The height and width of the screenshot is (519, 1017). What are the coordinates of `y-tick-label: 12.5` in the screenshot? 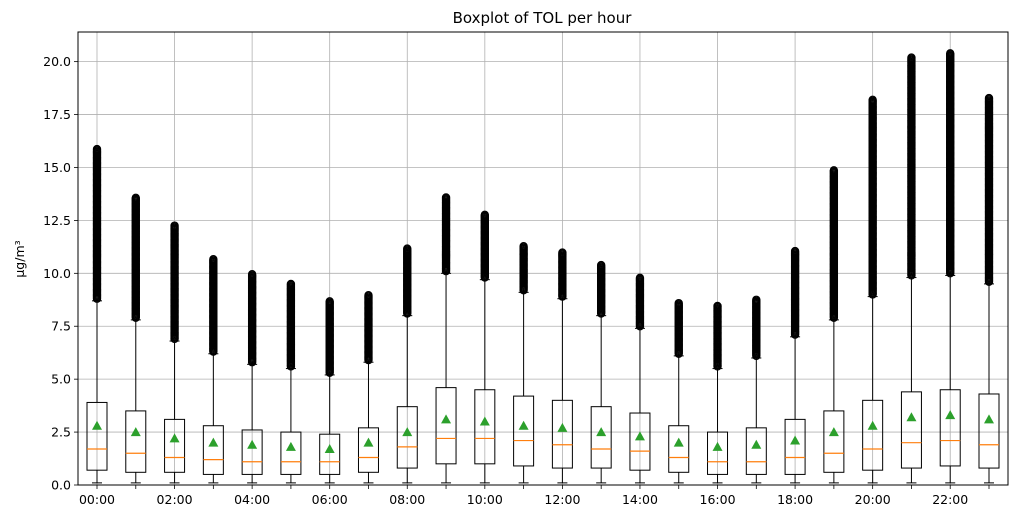 It's located at (57, 220).